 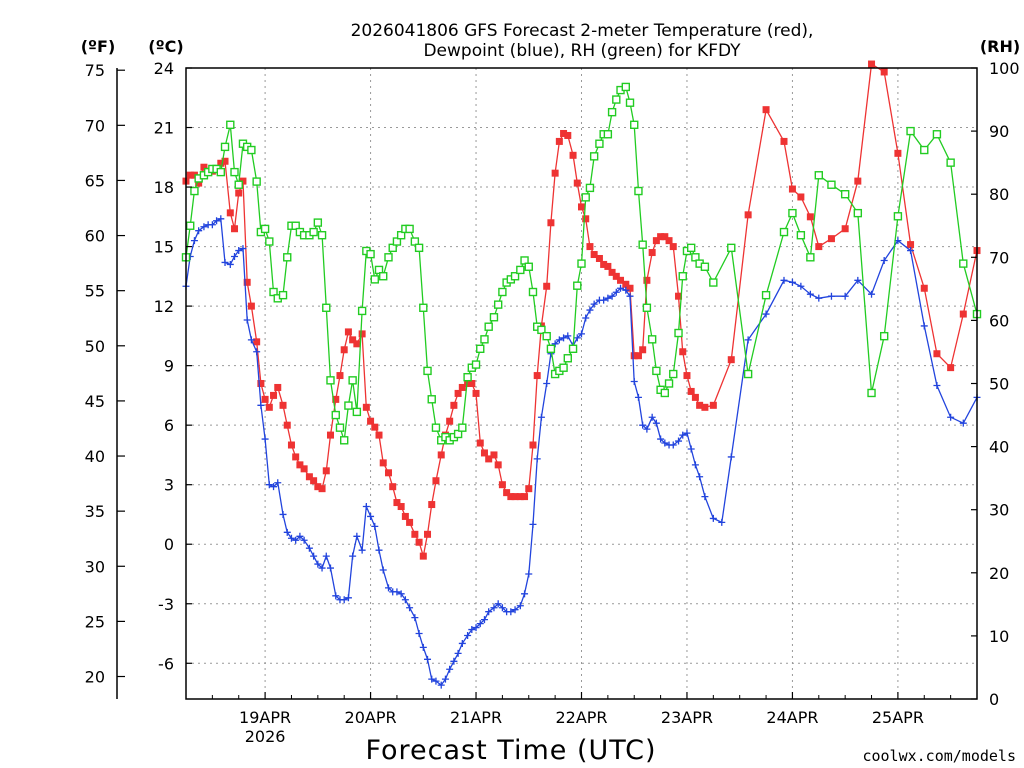 What do you see at coordinates (164, 247) in the screenshot?
I see `celsius-tick-label: 15` at bounding box center [164, 247].